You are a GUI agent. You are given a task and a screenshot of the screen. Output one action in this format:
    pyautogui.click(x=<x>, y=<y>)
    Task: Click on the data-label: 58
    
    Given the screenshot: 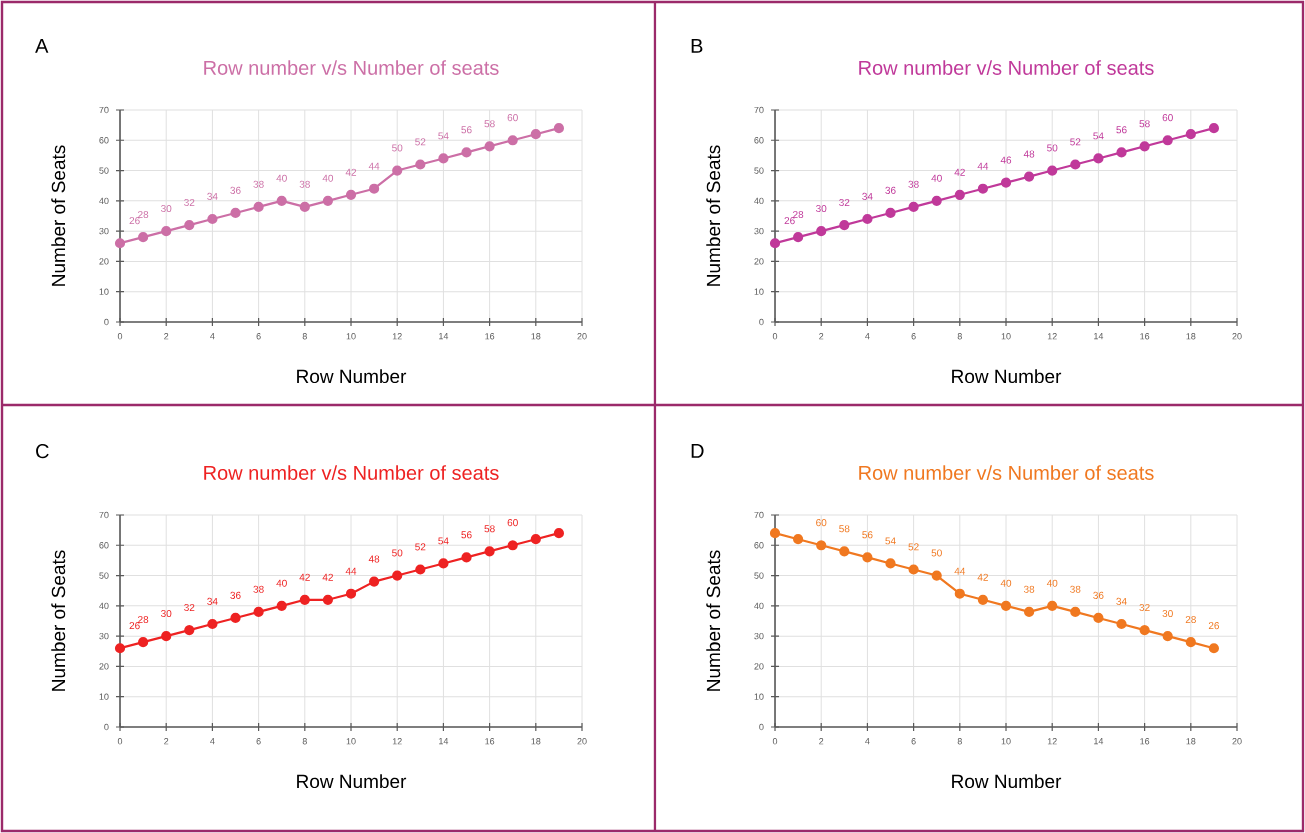 What is the action you would take?
    pyautogui.click(x=489, y=124)
    